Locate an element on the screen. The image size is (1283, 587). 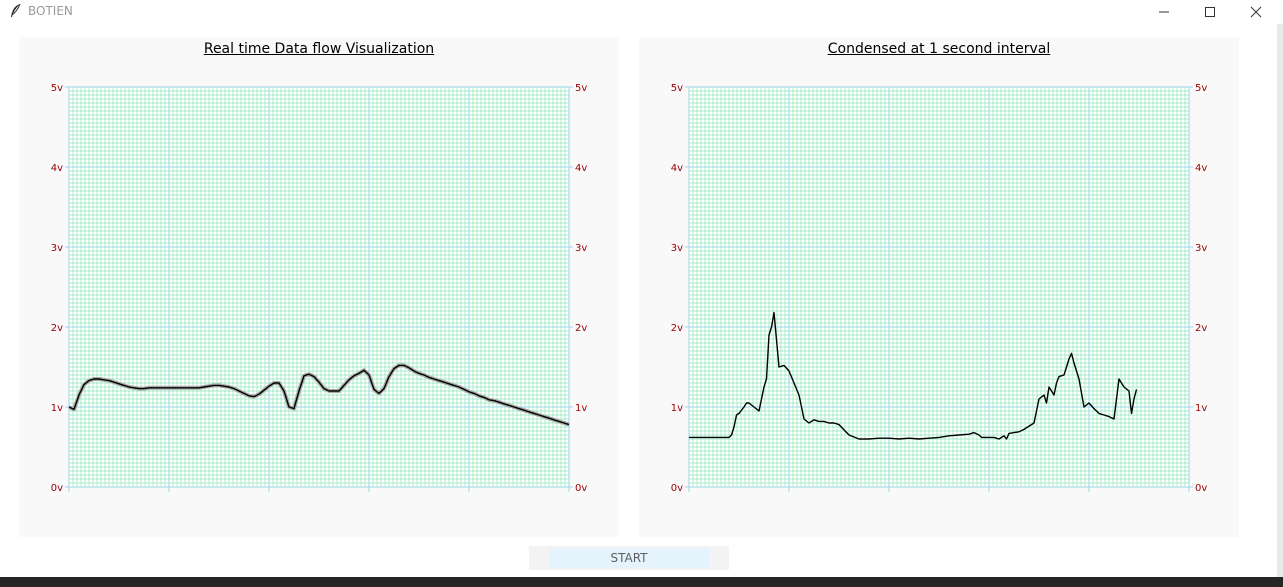
start-button-container: START is located at coordinates (629, 558).